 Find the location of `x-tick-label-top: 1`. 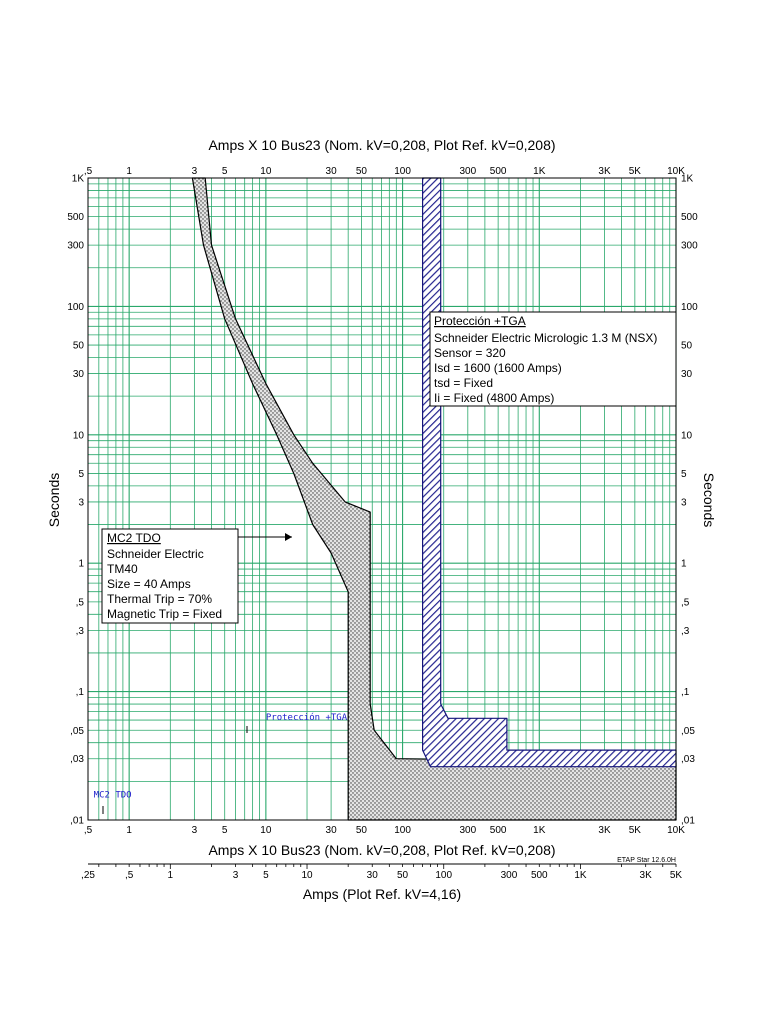

x-tick-label-top: 1 is located at coordinates (129, 171).